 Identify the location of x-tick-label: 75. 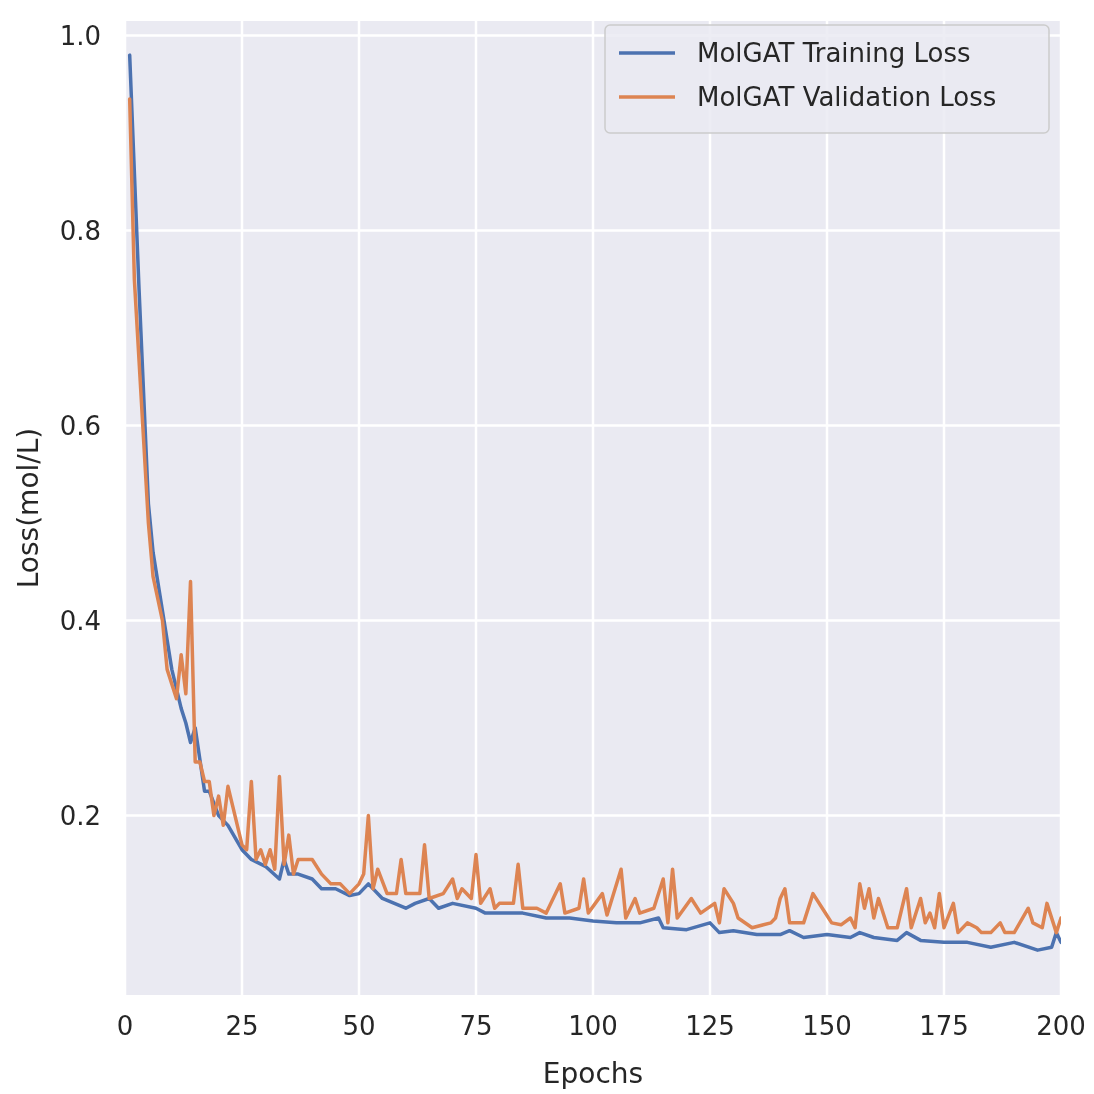
(476, 1026).